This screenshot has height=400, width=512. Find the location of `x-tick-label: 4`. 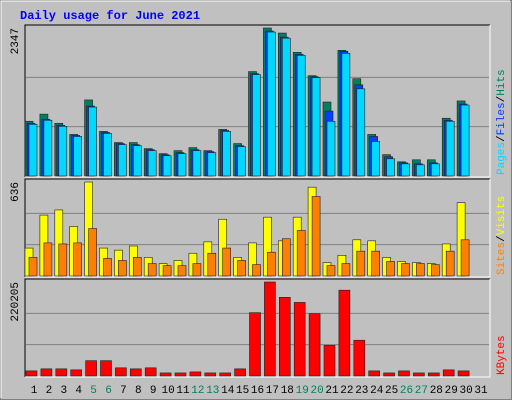

x-tick-label: 4 is located at coordinates (78, 391).